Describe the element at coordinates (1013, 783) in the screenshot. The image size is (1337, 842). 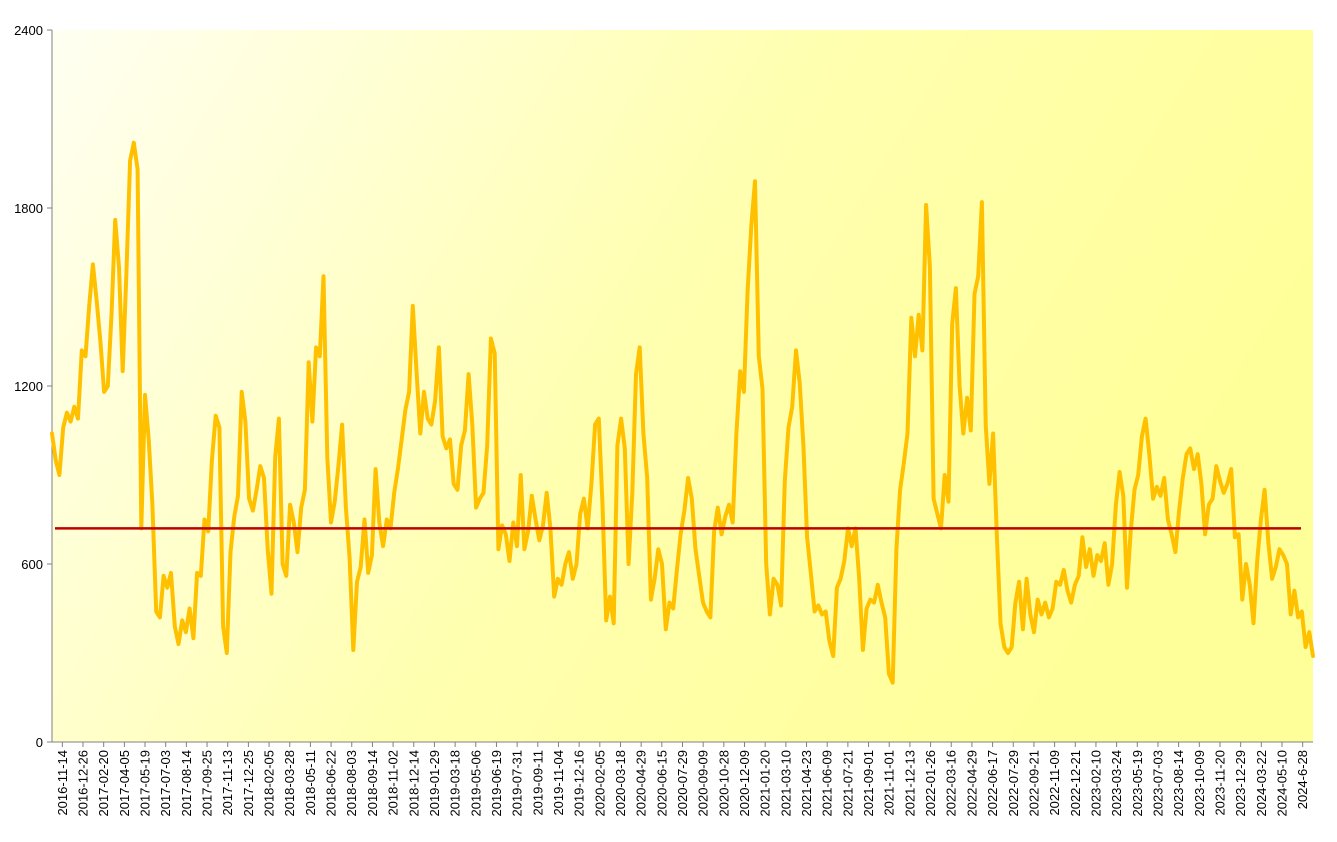
I see `x-tick-label: 2022-07-29` at that location.